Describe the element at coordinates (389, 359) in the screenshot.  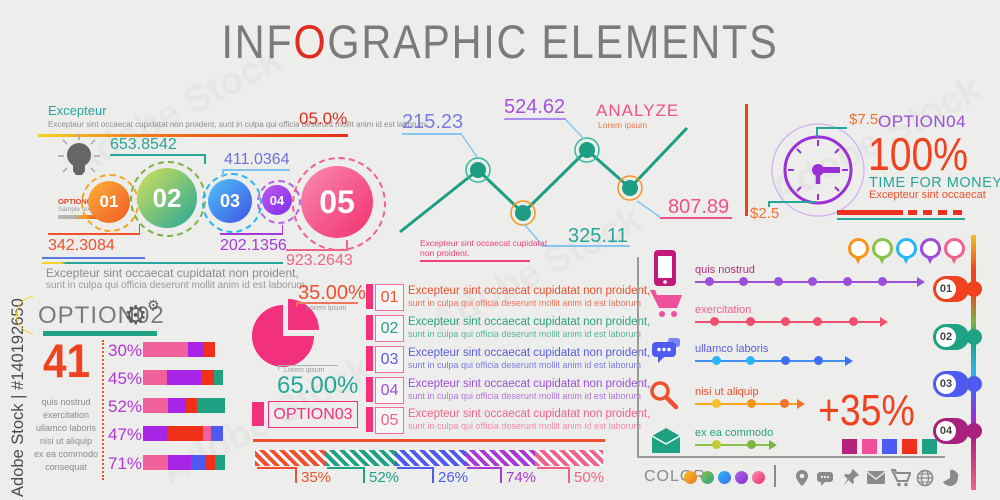
I see `step-number: 03` at that location.